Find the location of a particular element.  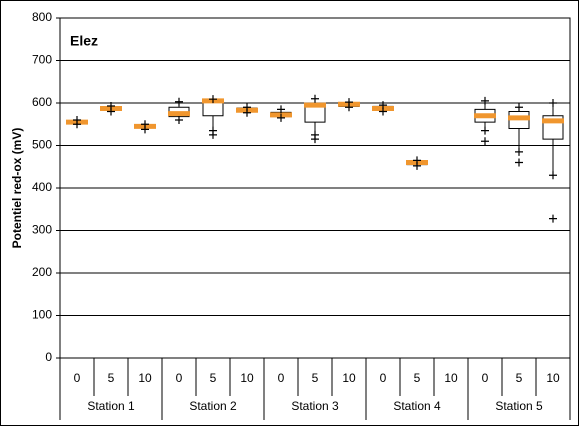

group-label: Station 5 is located at coordinates (519, 406).